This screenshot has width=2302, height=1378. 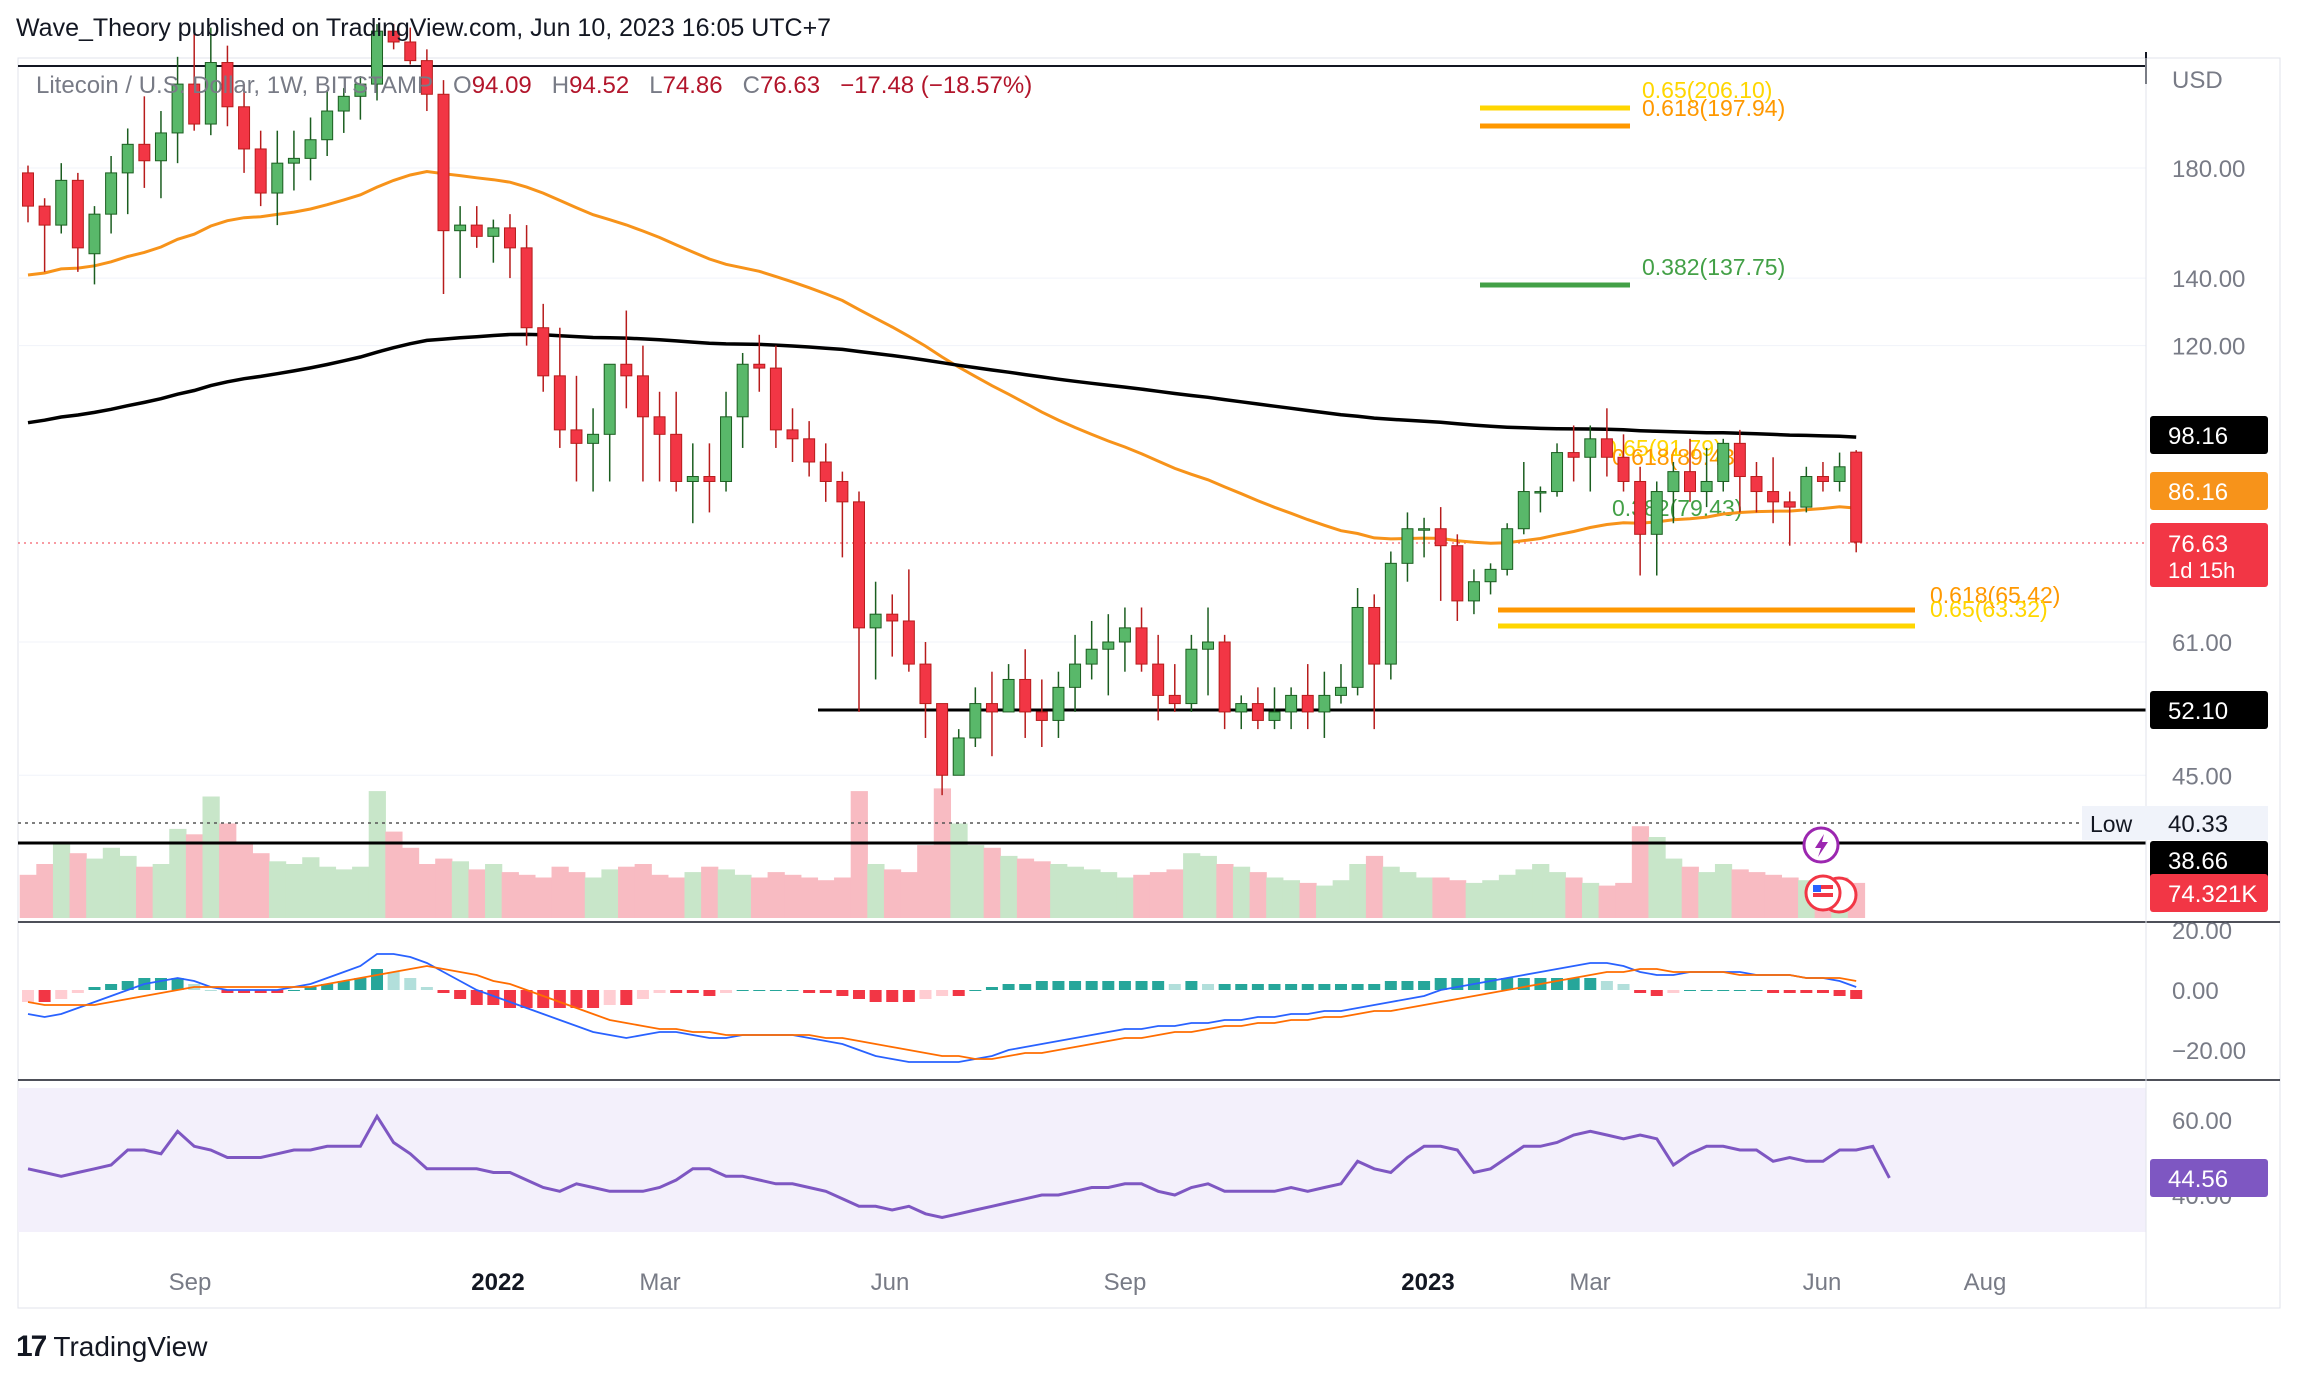 What do you see at coordinates (235, 85) in the screenshot?
I see `symbol-name: Litecoin / U.S. Dollar, 1W, BITSTAMP` at bounding box center [235, 85].